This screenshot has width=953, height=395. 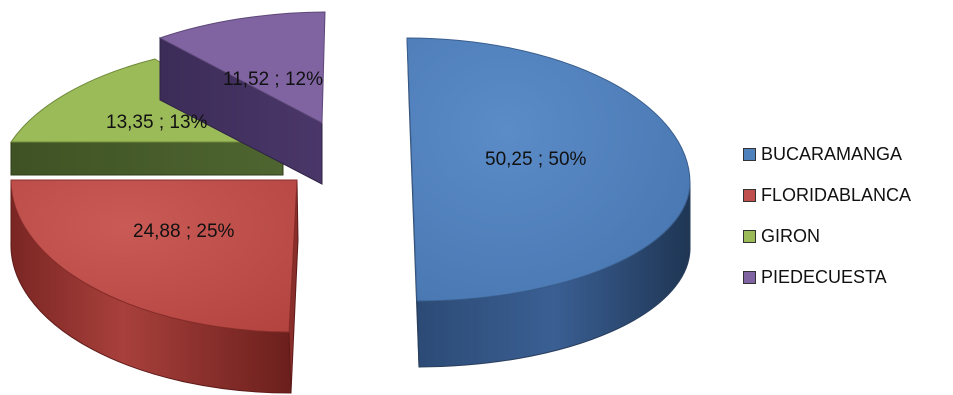 What do you see at coordinates (147, 158) in the screenshot?
I see `slice-giron-side` at bounding box center [147, 158].